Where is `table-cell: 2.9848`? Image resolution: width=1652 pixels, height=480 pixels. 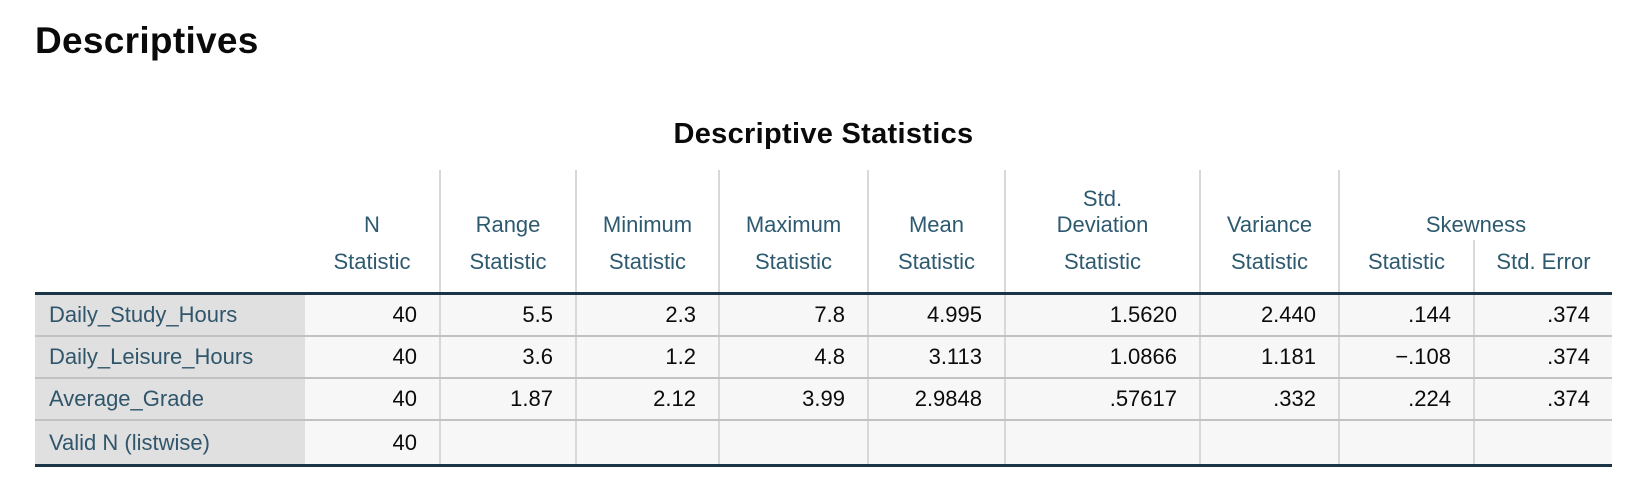
table-cell: 2.9848 is located at coordinates (936, 399).